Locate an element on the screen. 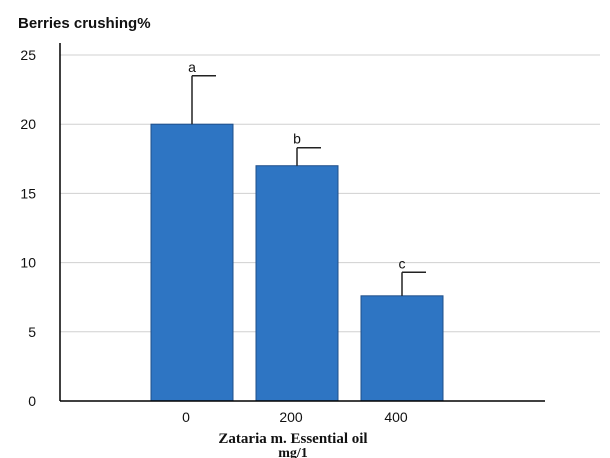 This screenshot has height=458, width=610. significance-letter: a is located at coordinates (192, 67).